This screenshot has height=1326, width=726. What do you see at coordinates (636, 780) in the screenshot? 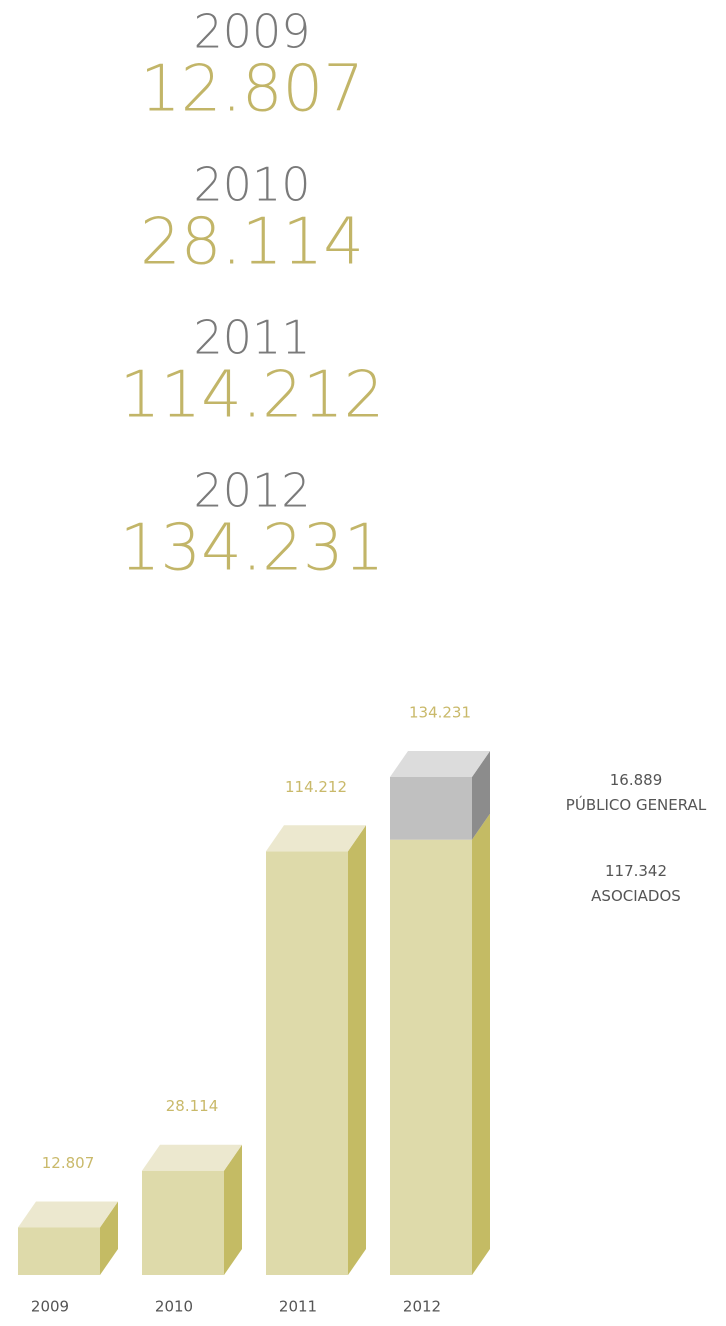
I see `segment-value-label: 16.889` at bounding box center [636, 780].